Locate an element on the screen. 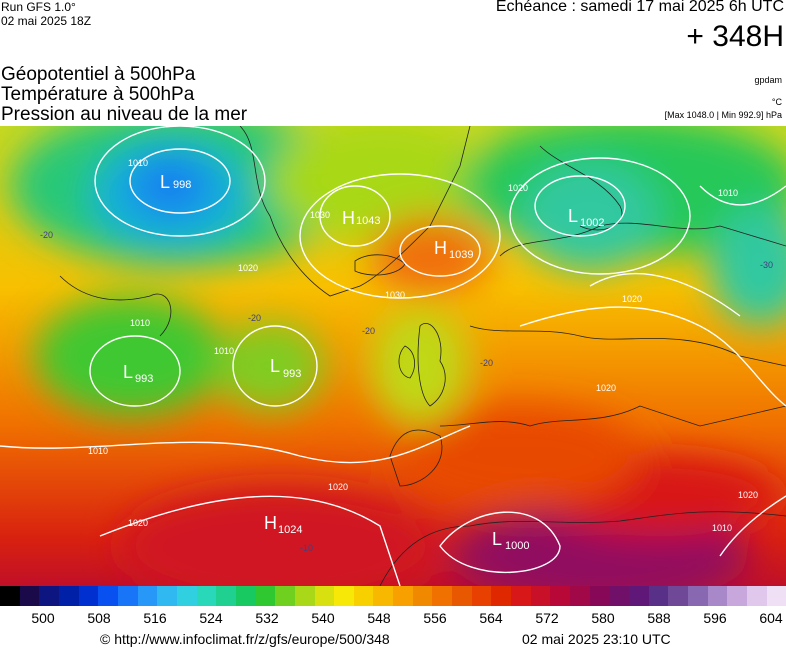  svg-text: 1024 is located at coordinates (290, 530).